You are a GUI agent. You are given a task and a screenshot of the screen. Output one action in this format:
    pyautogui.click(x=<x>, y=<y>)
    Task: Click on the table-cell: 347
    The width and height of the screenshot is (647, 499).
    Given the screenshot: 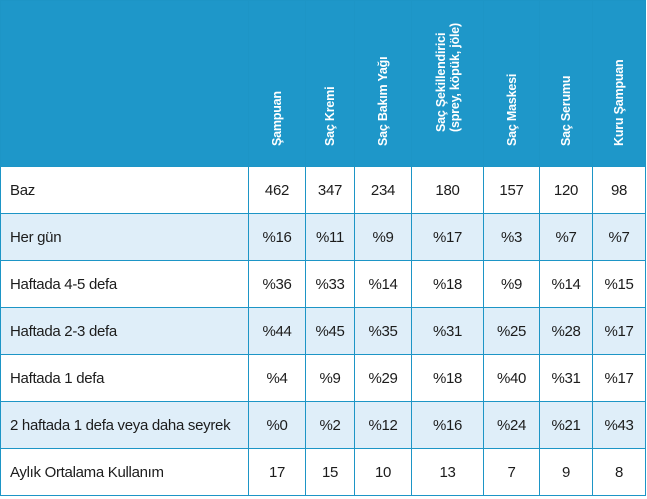 What is the action you would take?
    pyautogui.click(x=330, y=190)
    